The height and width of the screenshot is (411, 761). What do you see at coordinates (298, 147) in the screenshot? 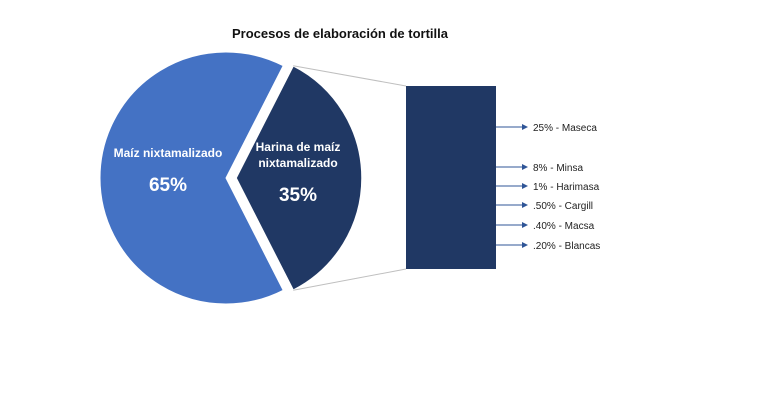
I see `slice-secondary-label: Harina de maíz` at bounding box center [298, 147].